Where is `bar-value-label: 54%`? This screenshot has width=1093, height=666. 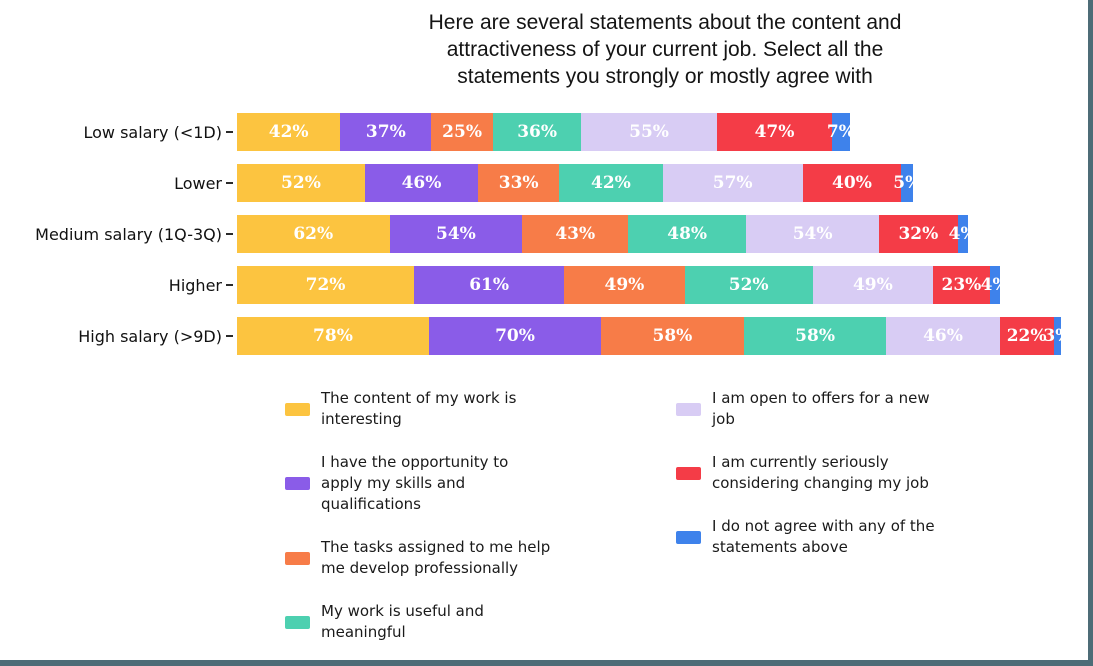
bar-value-label: 54% is located at coordinates (456, 234).